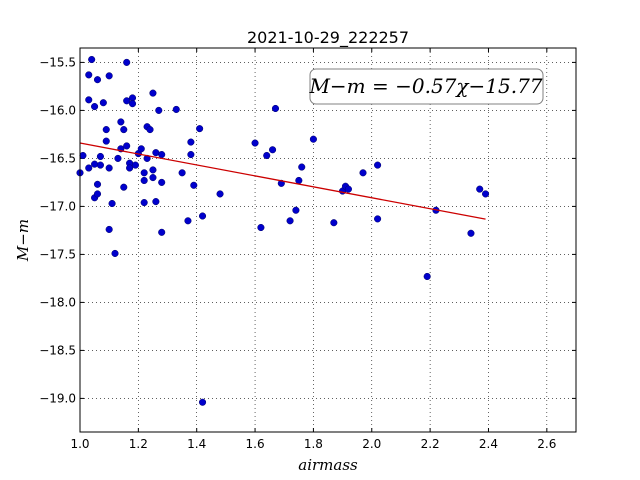  I want to click on y-tick-label: −15.5, so click(57, 62).